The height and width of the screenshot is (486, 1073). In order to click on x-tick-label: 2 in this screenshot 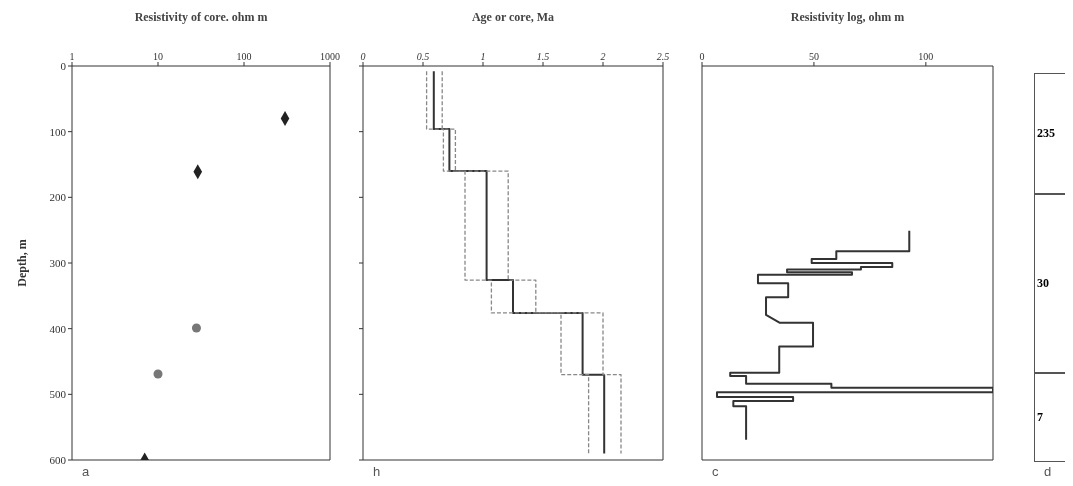, I will do `click(603, 56)`.